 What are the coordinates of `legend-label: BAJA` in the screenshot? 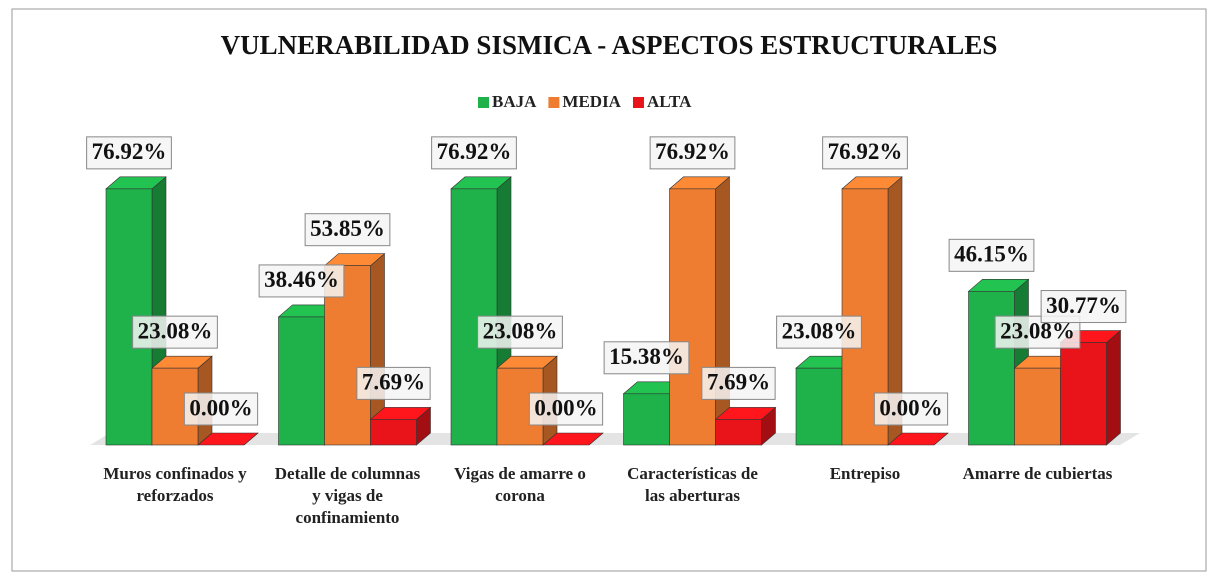 It's located at (514, 101).